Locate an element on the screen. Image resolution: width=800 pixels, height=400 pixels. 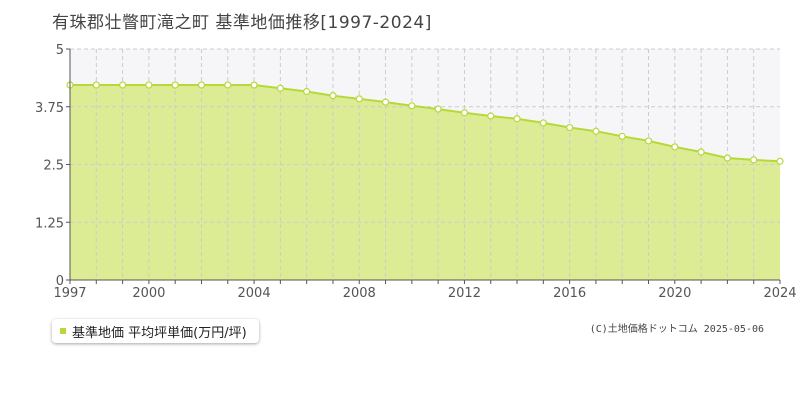
y-tick-label: 1.25 is located at coordinates (49, 223).